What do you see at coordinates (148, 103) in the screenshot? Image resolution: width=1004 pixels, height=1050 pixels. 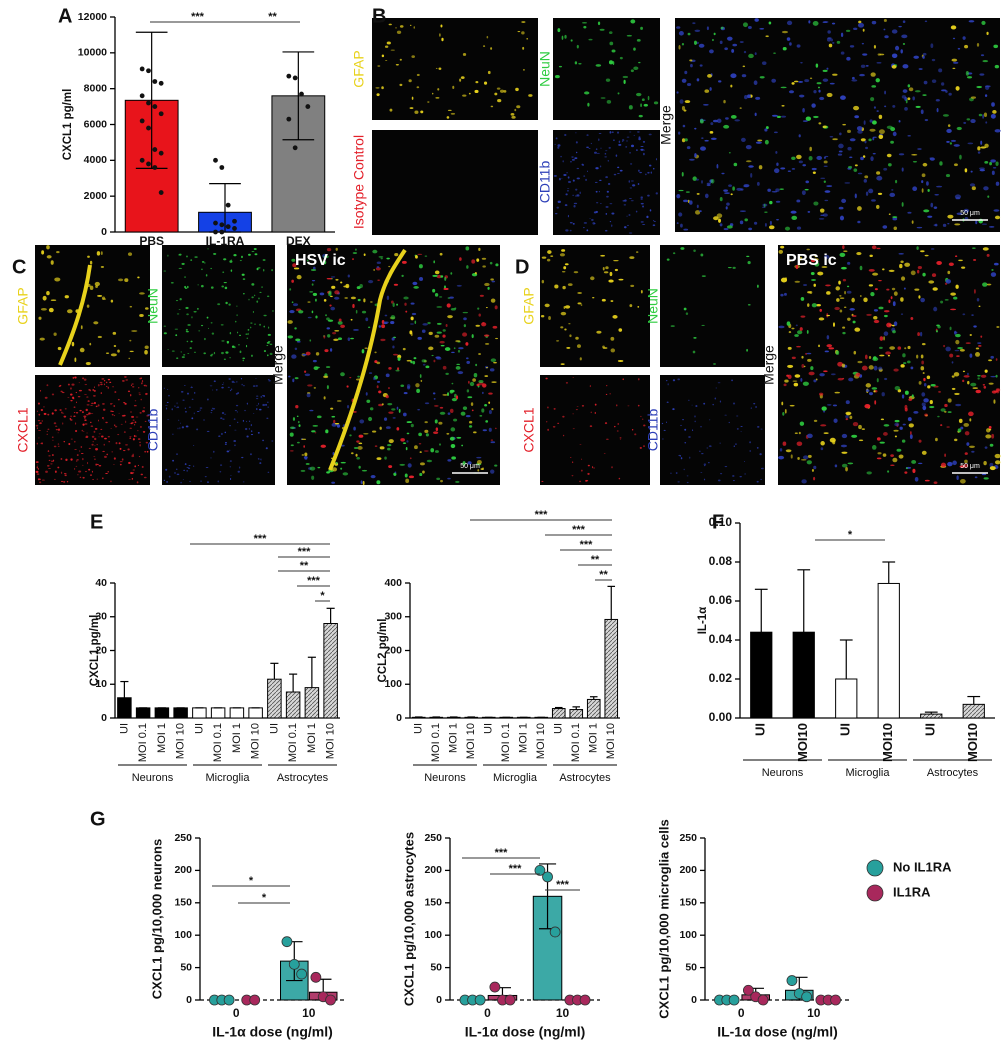 I see `data-point` at bounding box center [148, 103].